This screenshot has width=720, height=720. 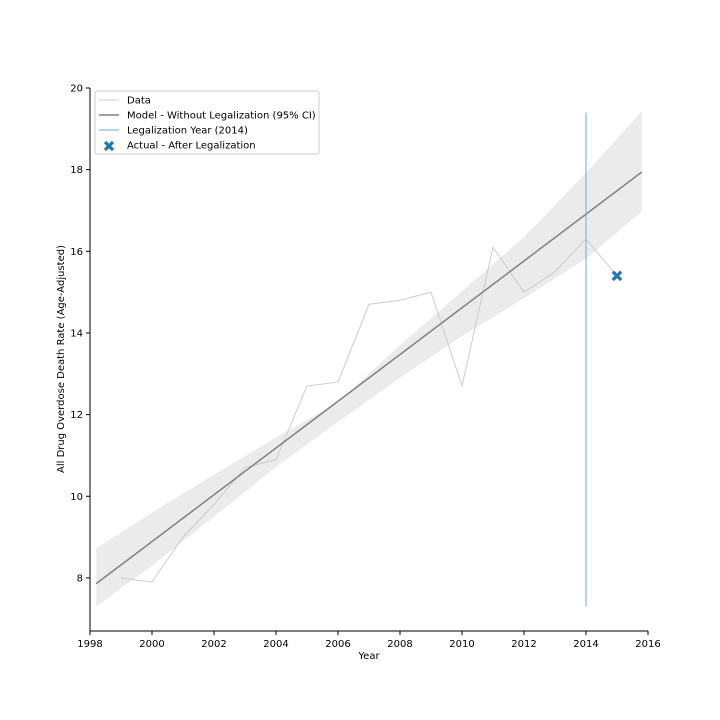 I want to click on legend-item-model: Model - Without Legalization (95% CI), so click(x=207, y=116).